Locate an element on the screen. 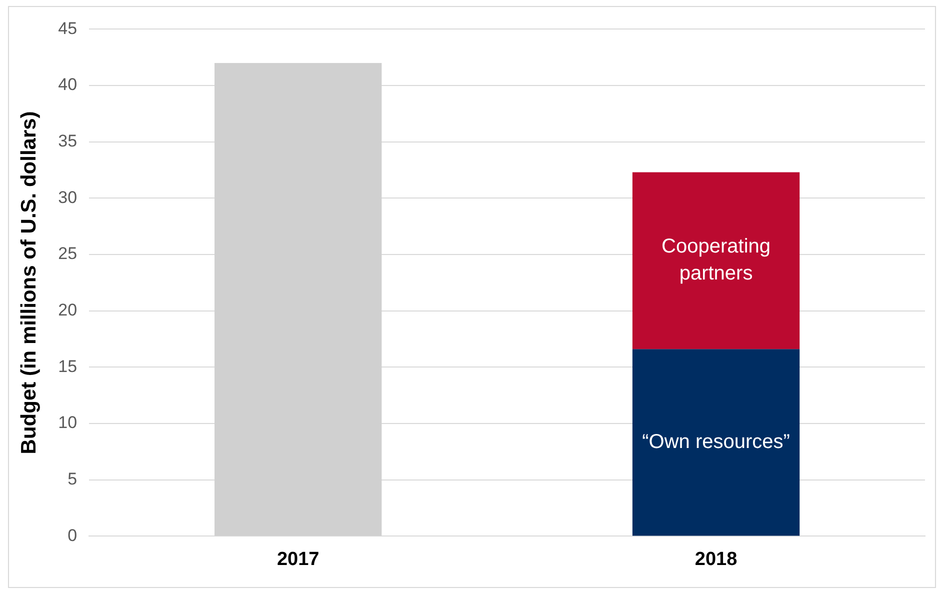  y-tick-label: 5 is located at coordinates (73, 479).